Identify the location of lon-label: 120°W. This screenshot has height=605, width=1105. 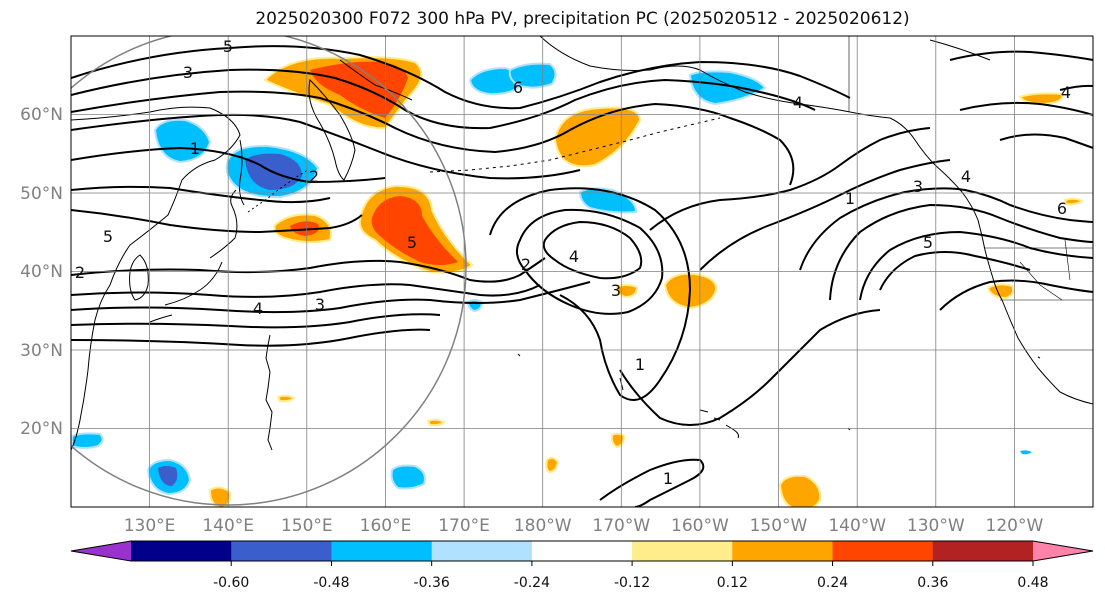
(1015, 526).